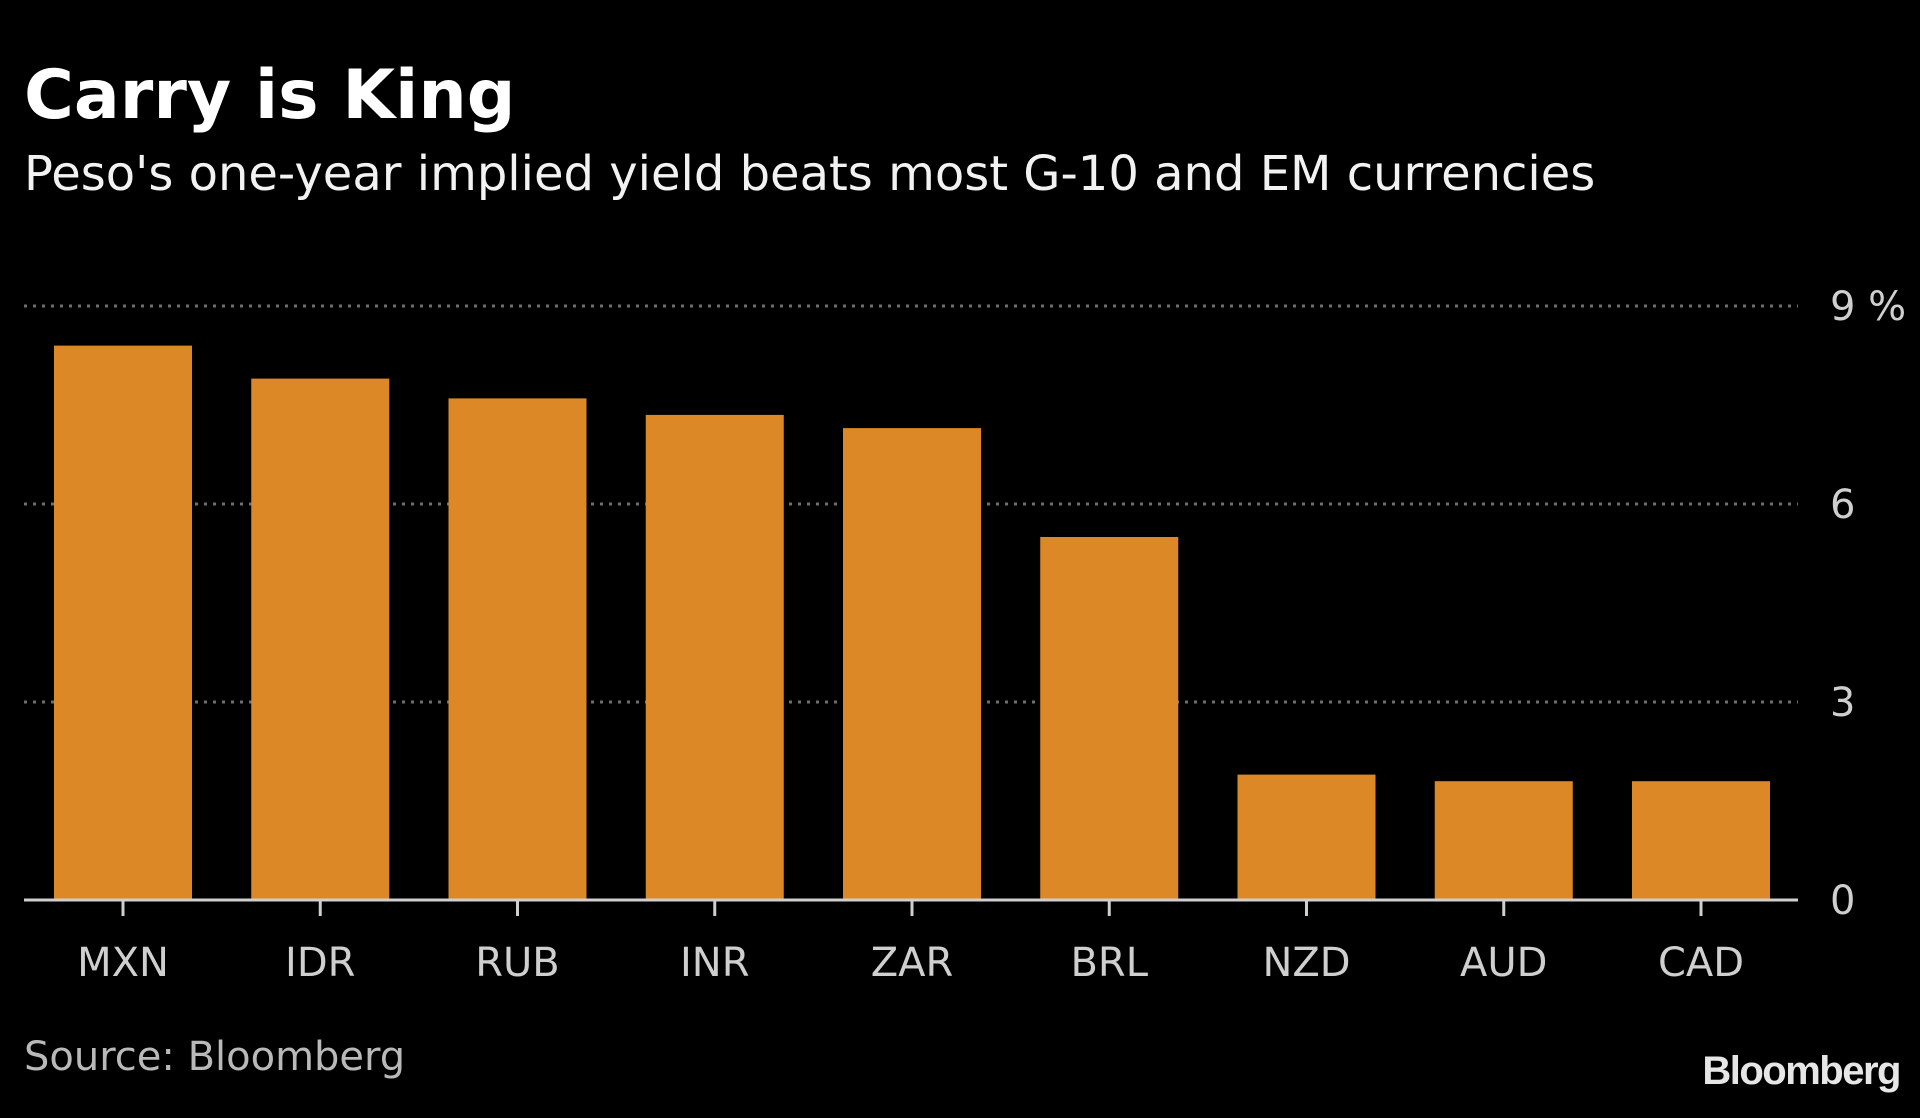 The image size is (1920, 1118). I want to click on bar-rub, so click(517, 649).